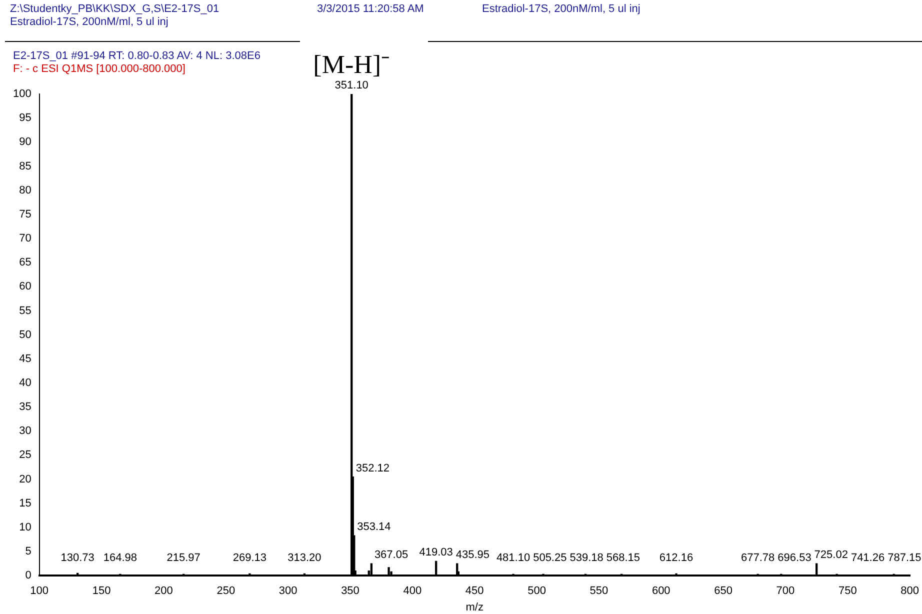  What do you see at coordinates (513, 558) in the screenshot?
I see `annotation: 481.10` at bounding box center [513, 558].